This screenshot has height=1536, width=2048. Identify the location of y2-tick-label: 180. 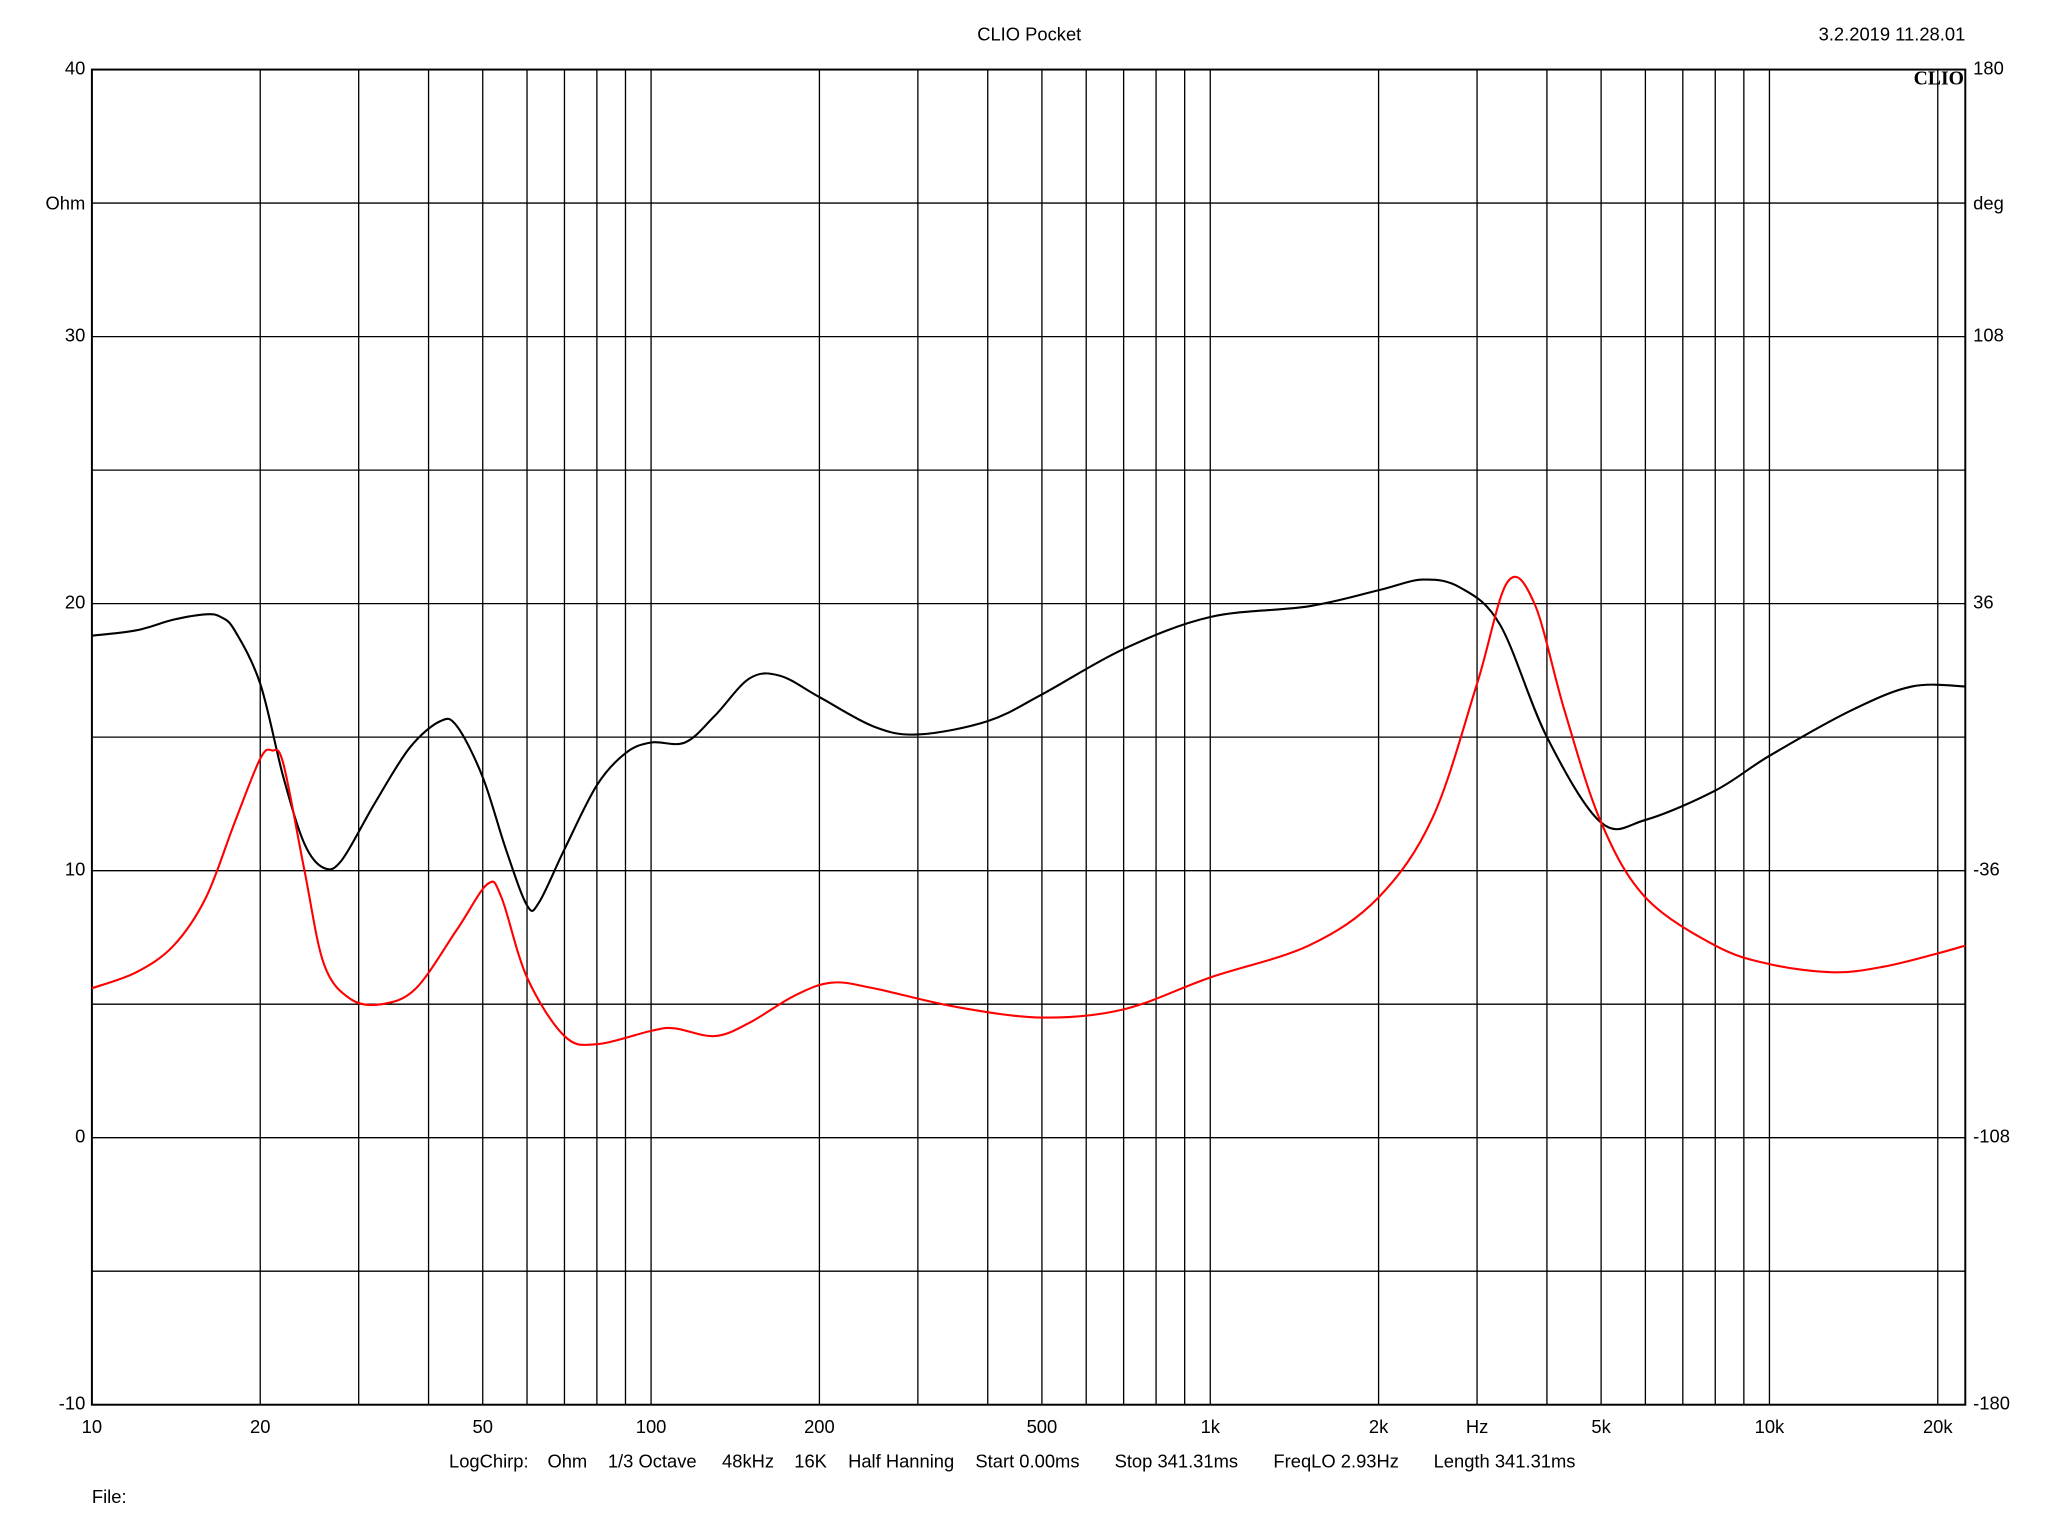
(1988, 67).